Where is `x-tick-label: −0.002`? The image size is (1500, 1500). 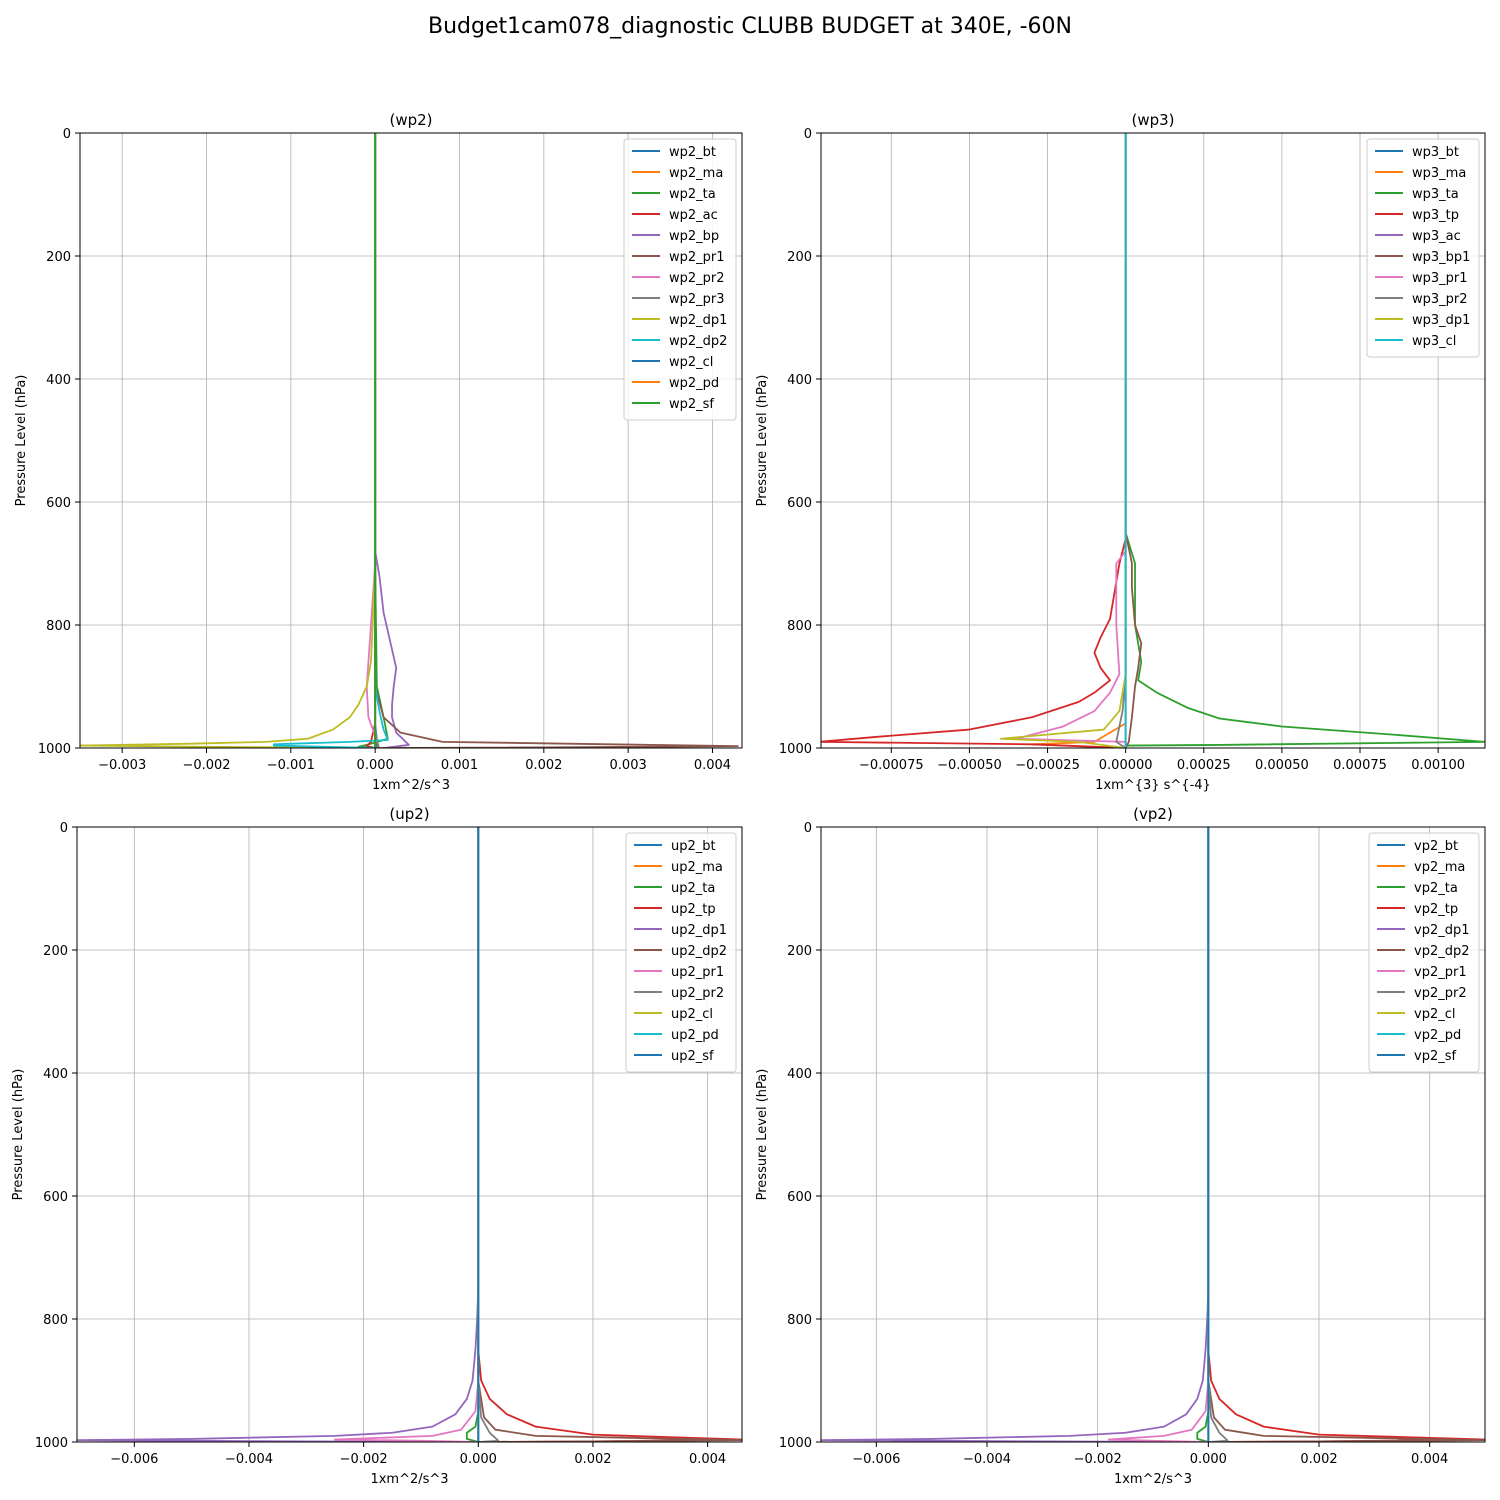 x-tick-label: −0.002 is located at coordinates (1098, 1459).